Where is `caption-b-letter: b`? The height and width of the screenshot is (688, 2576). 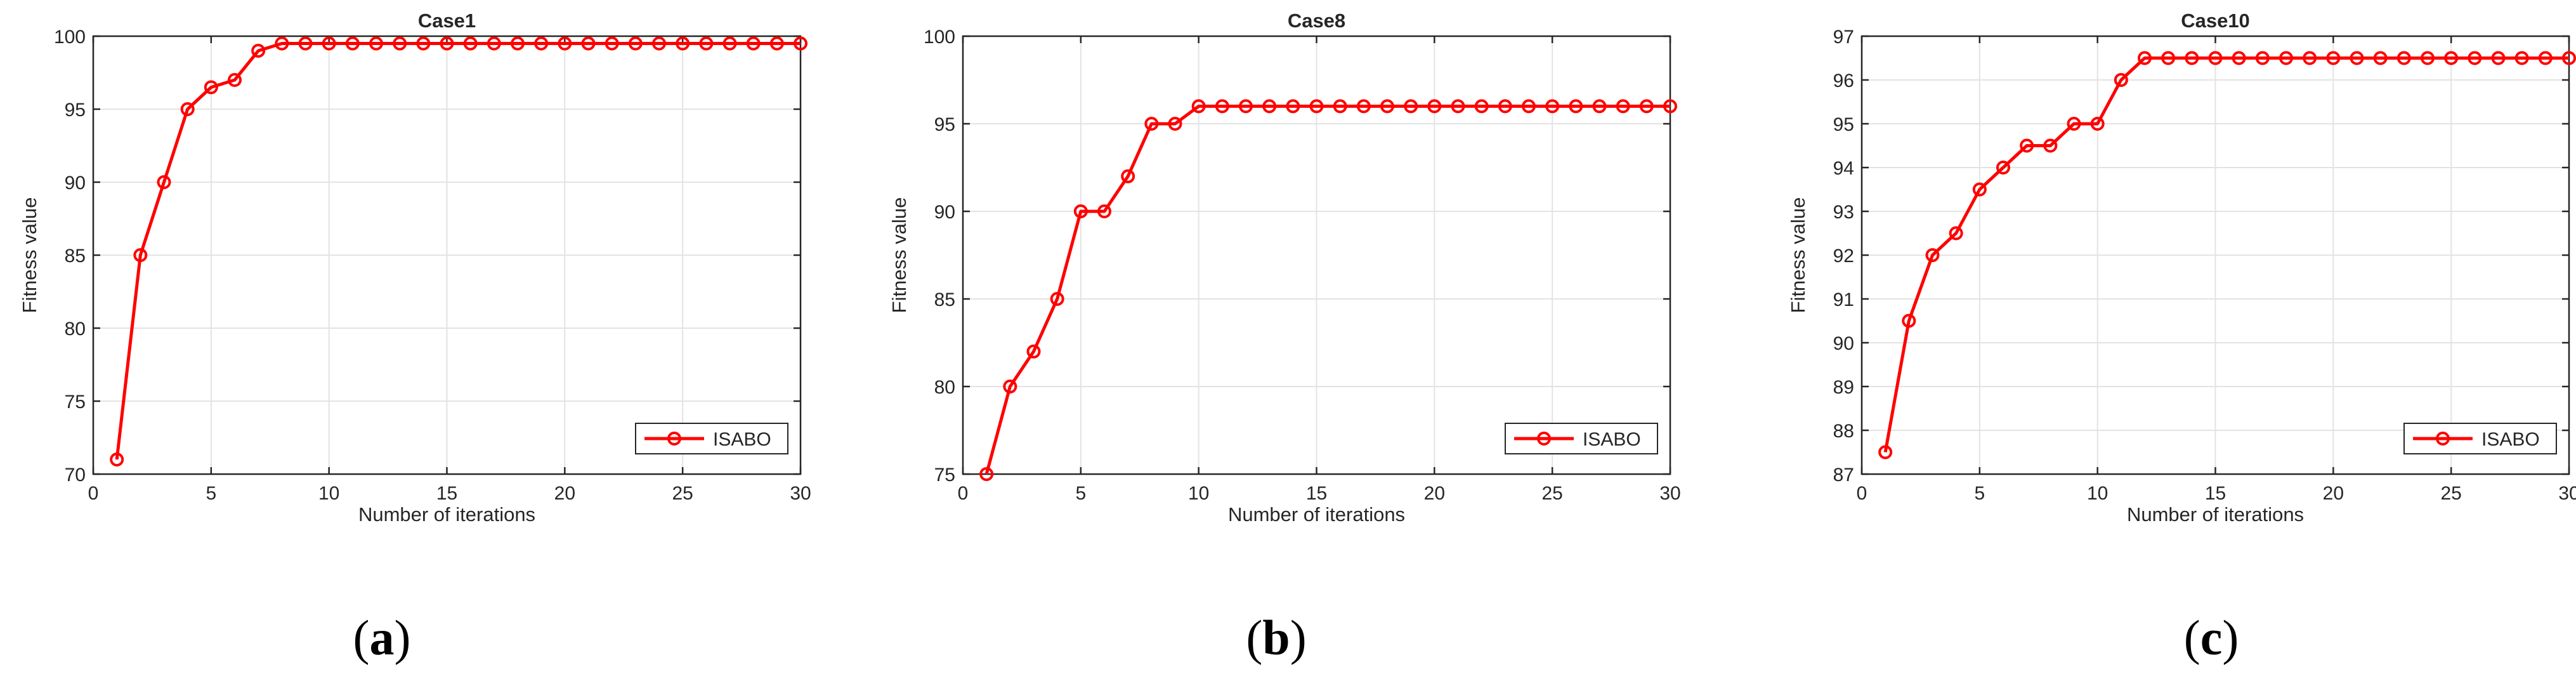 caption-b-letter: b is located at coordinates (1276, 637).